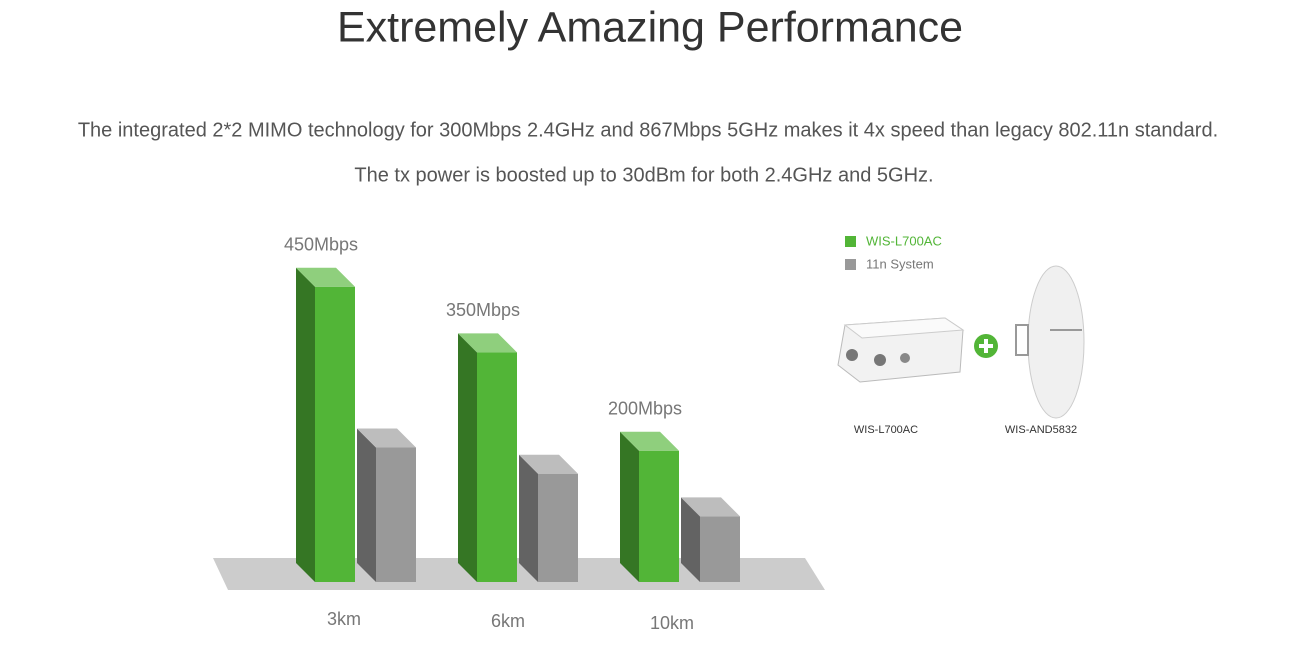 The width and height of the screenshot is (1297, 652). I want to click on data-label: 200Mbps, so click(645, 409).